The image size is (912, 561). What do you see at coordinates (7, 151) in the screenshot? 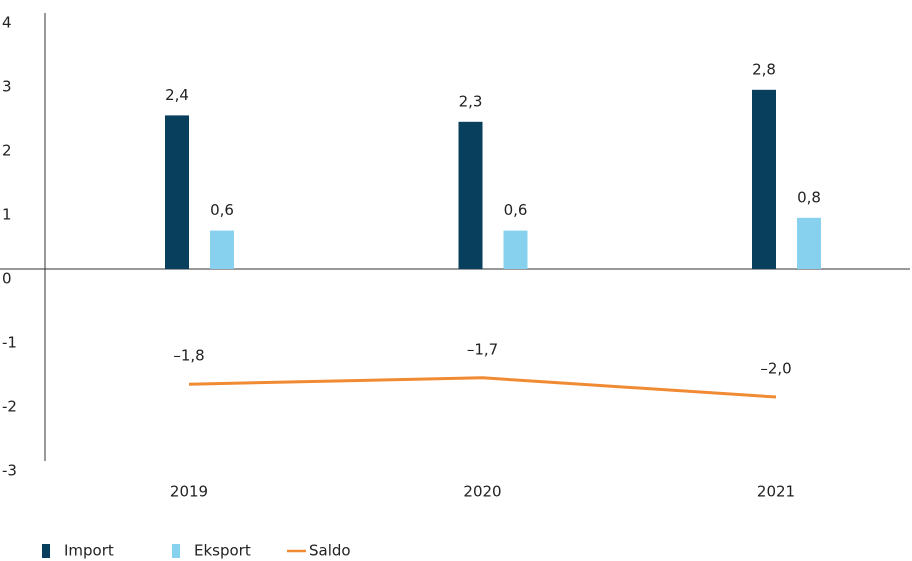
I see `y-tick-label: 2` at bounding box center [7, 151].